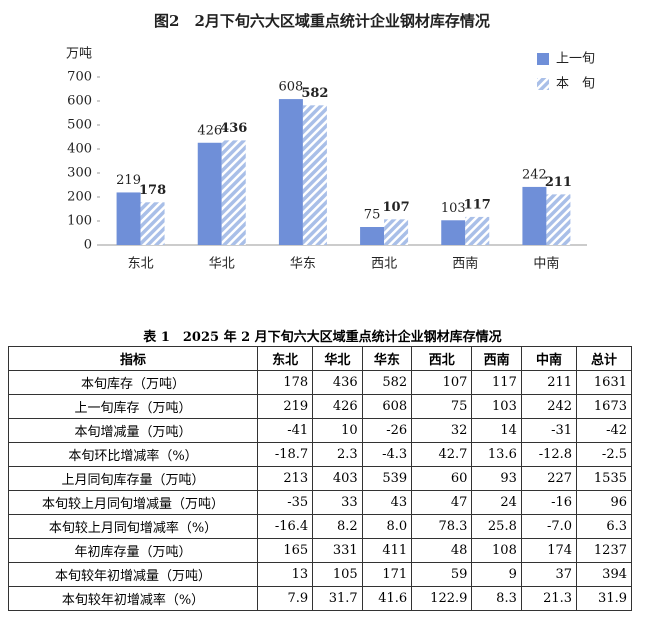 This screenshot has height=626, width=645. I want to click on table-row: 本旬较年初增减量（万吨） 13 105 171 59 9 37 394, so click(319, 574).